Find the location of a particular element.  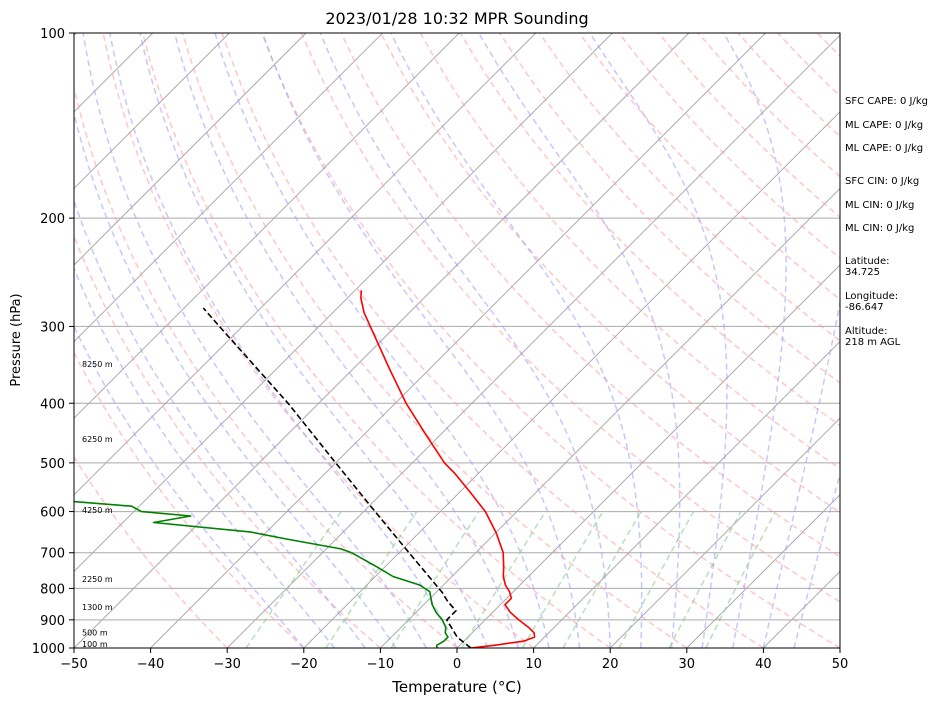

temperature-profile-line is located at coordinates (448, 469).